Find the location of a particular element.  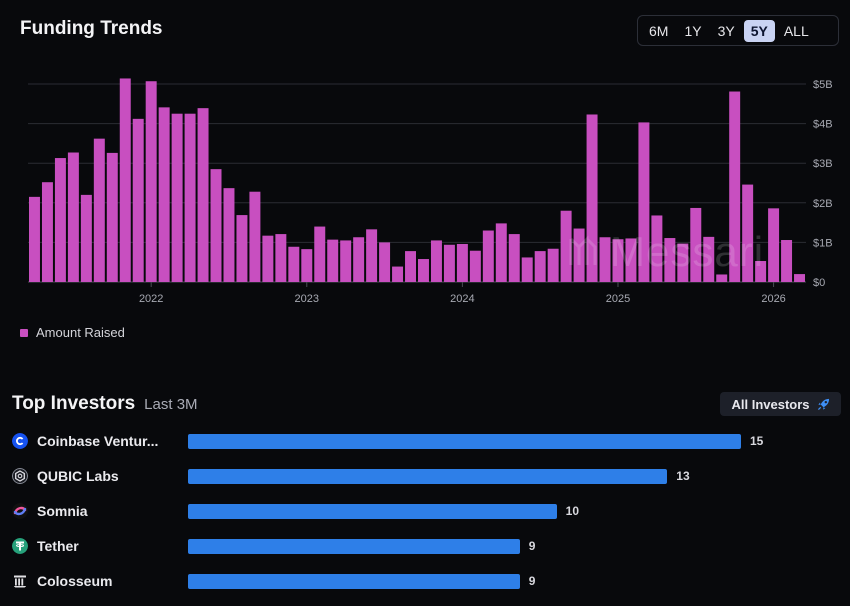

x-tick-label: 2022 is located at coordinates (151, 299).